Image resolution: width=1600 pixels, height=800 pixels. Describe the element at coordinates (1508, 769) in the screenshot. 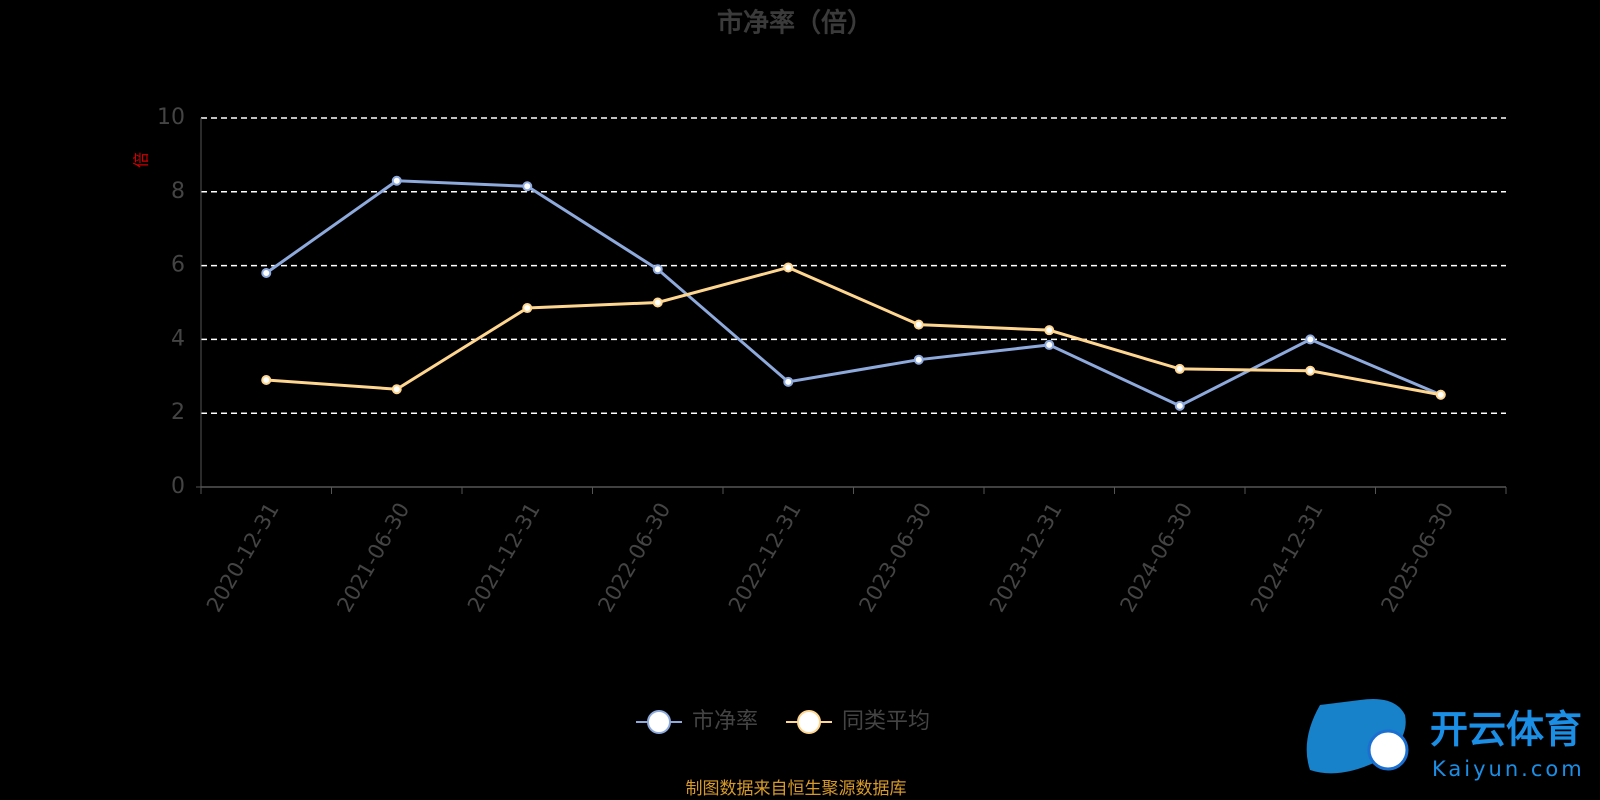

I see `watermark-site: Kaiyun.com` at that location.